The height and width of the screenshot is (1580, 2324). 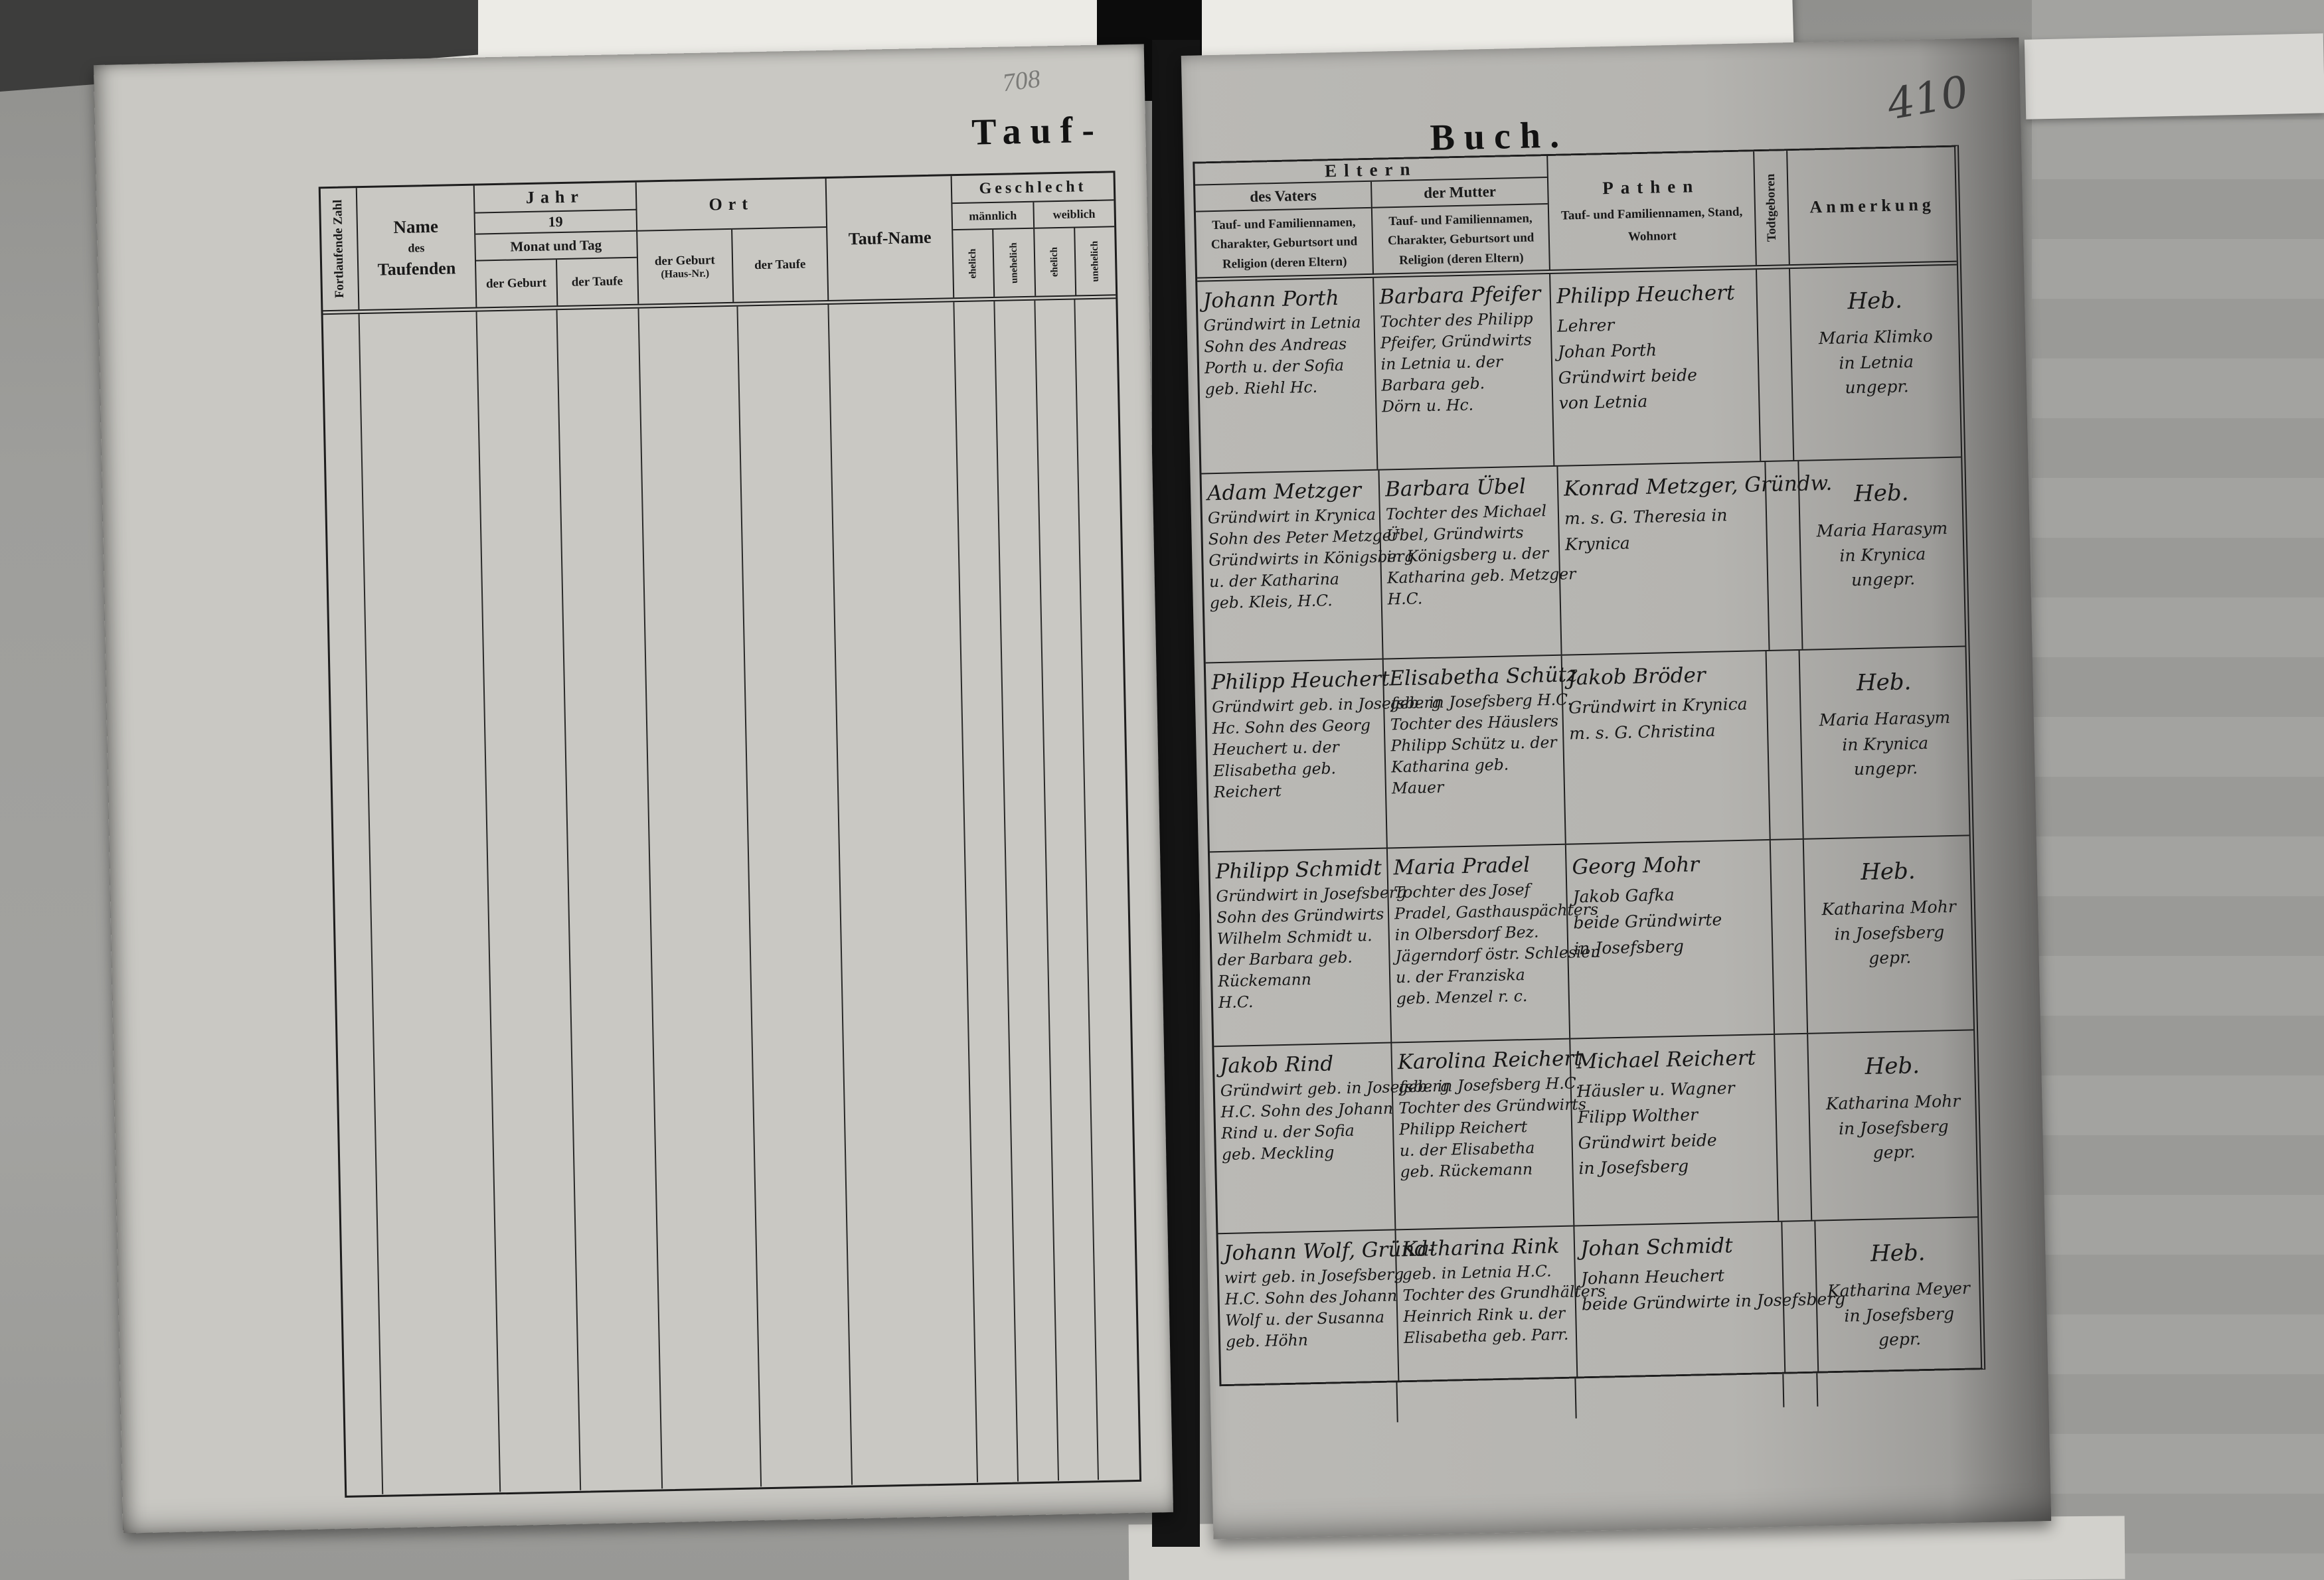 What do you see at coordinates (1928, 98) in the screenshot?
I see `page-number: 410` at bounding box center [1928, 98].